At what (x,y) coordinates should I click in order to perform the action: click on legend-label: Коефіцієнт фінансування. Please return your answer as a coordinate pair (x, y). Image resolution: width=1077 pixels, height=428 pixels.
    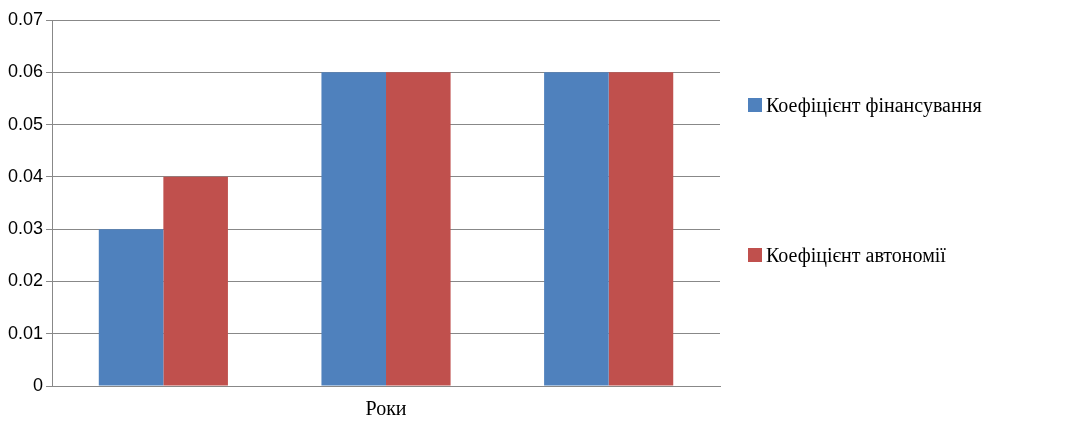
    Looking at the image, I should click on (874, 105).